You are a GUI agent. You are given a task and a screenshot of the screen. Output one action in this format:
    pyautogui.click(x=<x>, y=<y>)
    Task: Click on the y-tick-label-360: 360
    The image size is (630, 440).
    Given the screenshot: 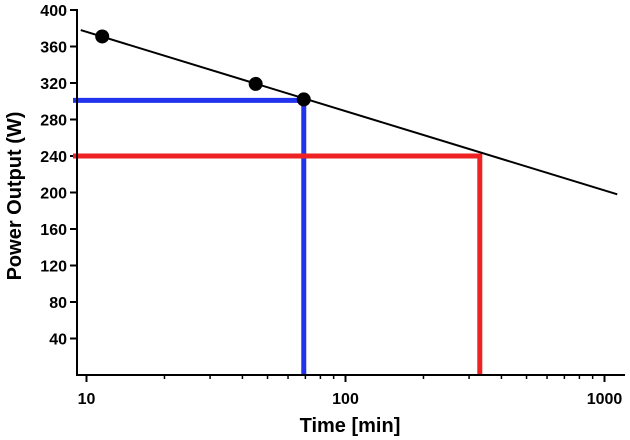 What is the action you would take?
    pyautogui.click(x=53, y=48)
    